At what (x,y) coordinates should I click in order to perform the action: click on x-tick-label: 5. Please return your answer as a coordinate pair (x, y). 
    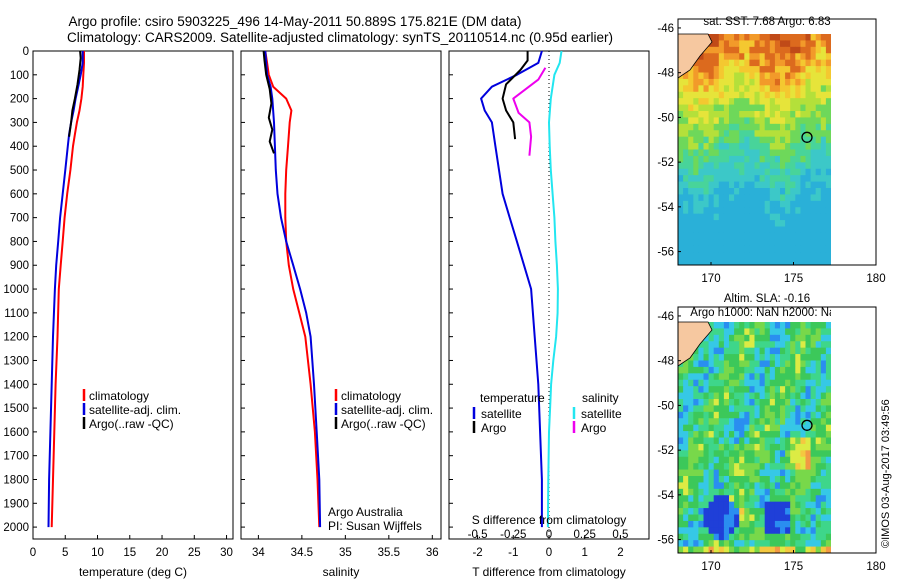
    Looking at the image, I should click on (65, 553).